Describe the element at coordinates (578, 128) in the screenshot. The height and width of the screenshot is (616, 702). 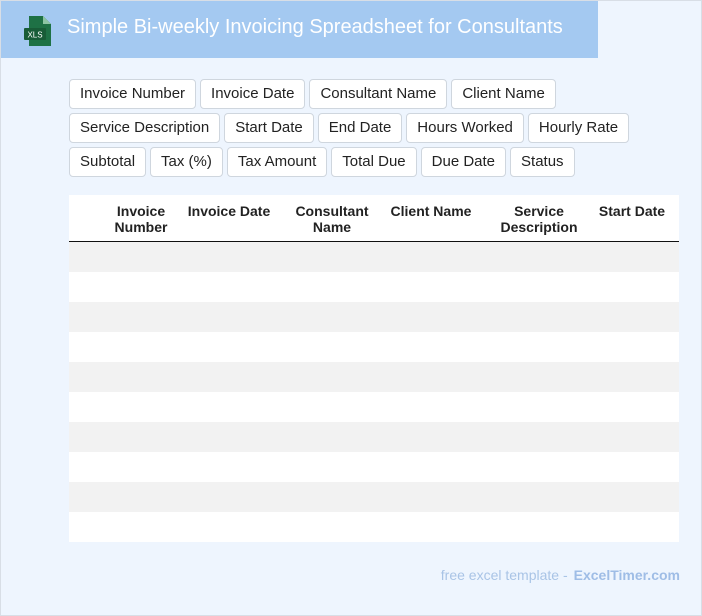
I see `field-tag: Hourly Rate` at that location.